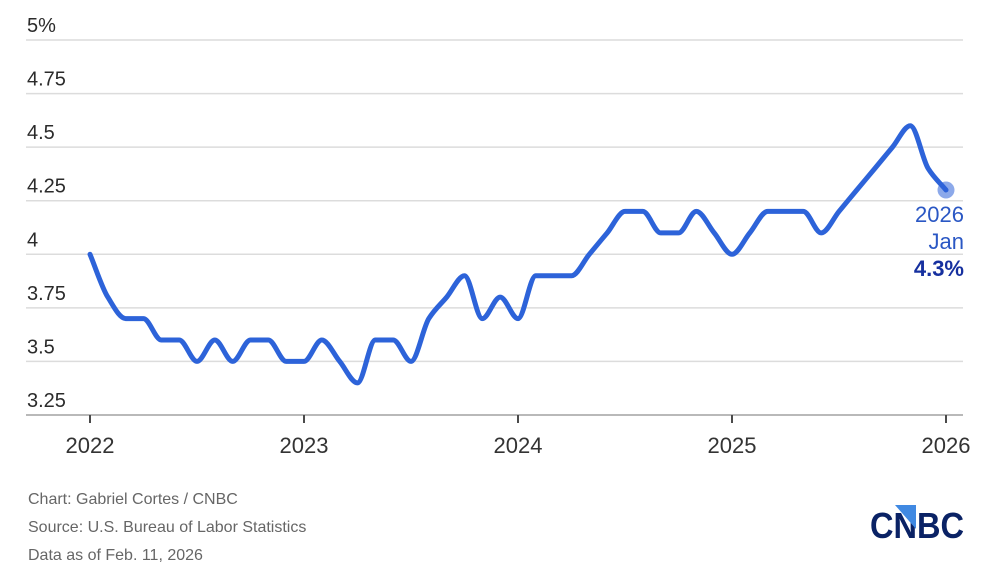  What do you see at coordinates (46, 80) in the screenshot?
I see `y-tick-label: 4.75` at bounding box center [46, 80].